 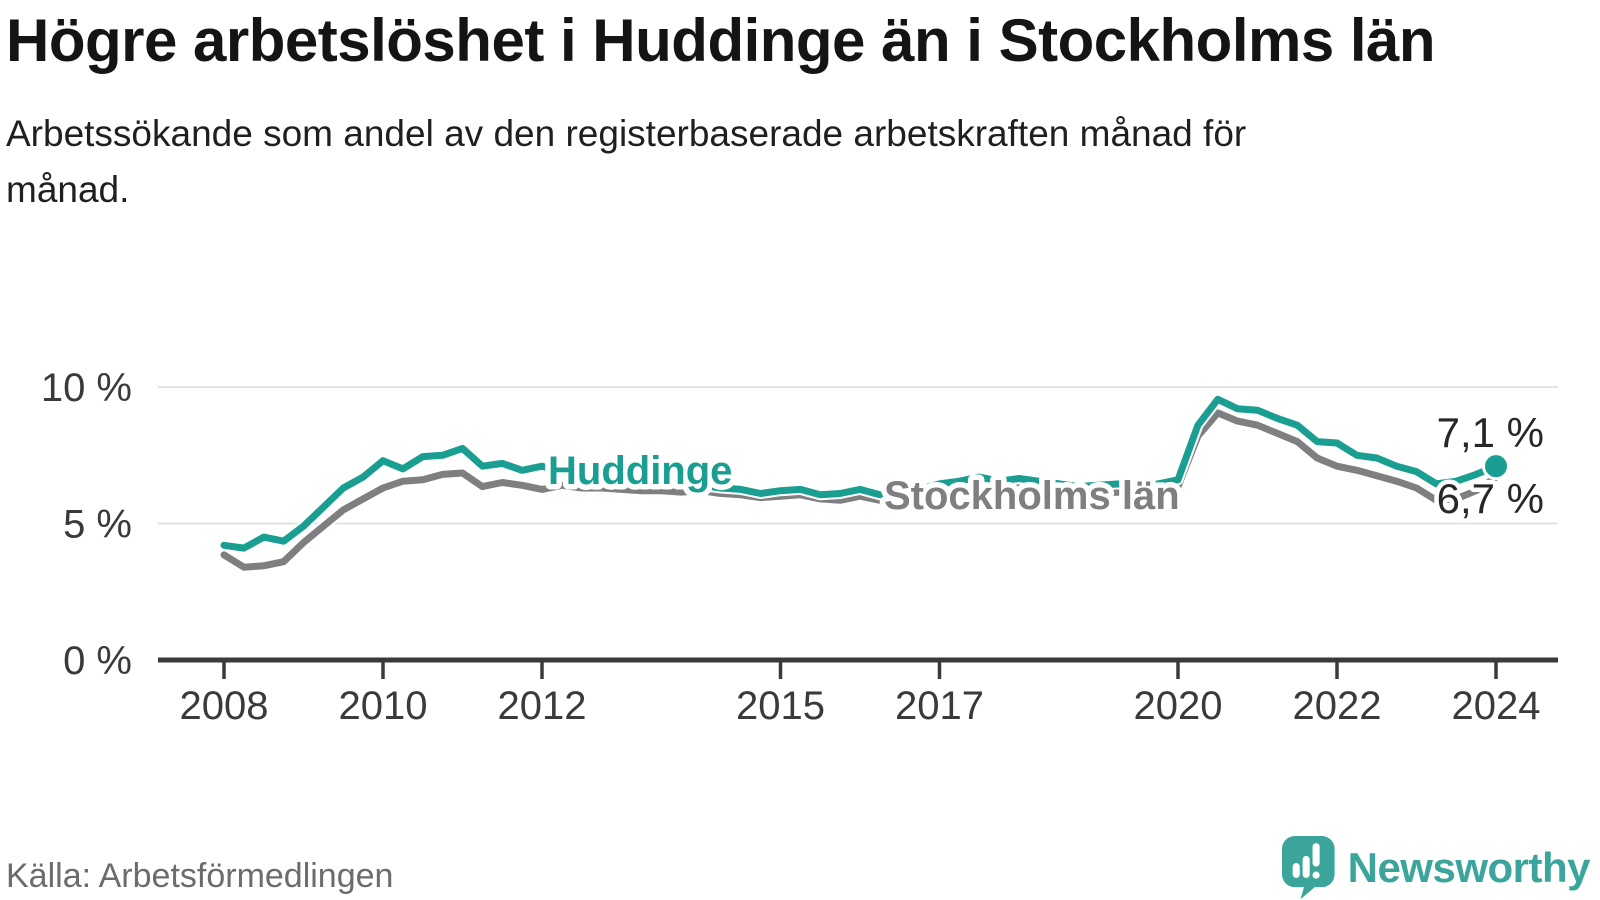 I want to click on bar-short, so click(x=1296, y=870).